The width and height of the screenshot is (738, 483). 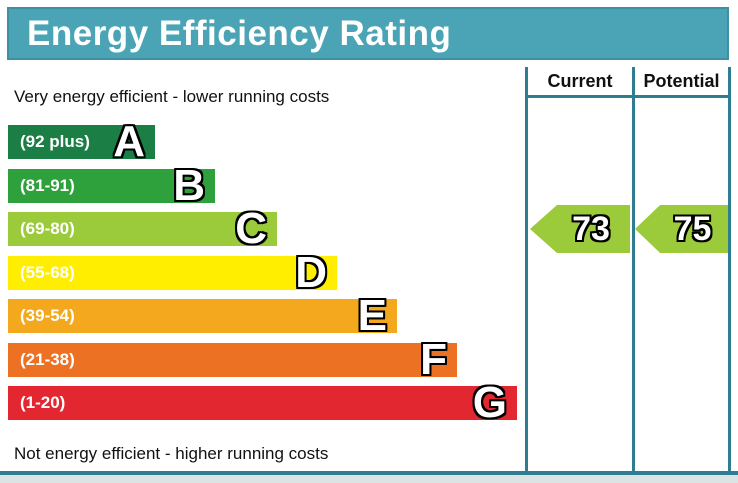 What do you see at coordinates (692, 229) in the screenshot?
I see `potential-rating-value: 75` at bounding box center [692, 229].